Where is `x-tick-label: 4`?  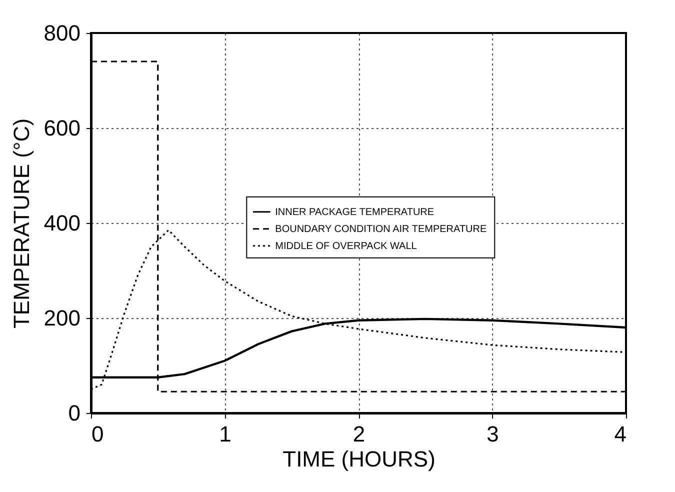
x-tick-label: 4 is located at coordinates (620, 434).